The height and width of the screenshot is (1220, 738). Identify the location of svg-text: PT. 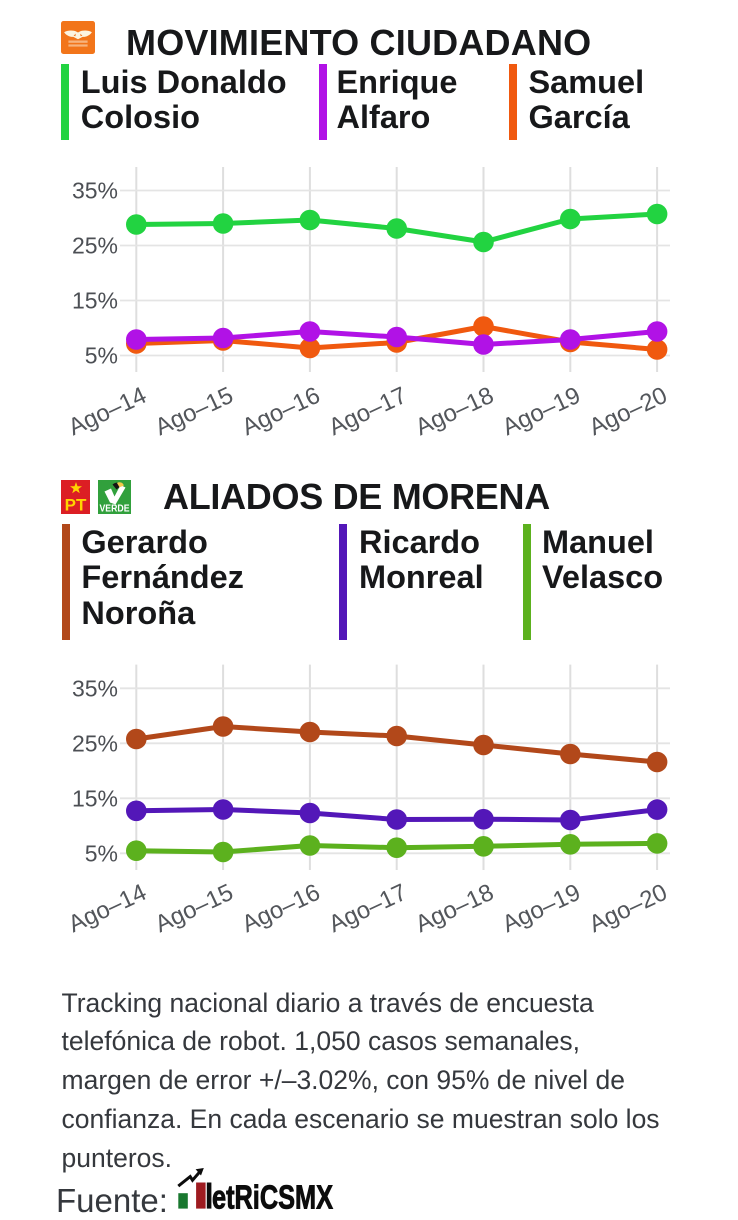
(76, 505).